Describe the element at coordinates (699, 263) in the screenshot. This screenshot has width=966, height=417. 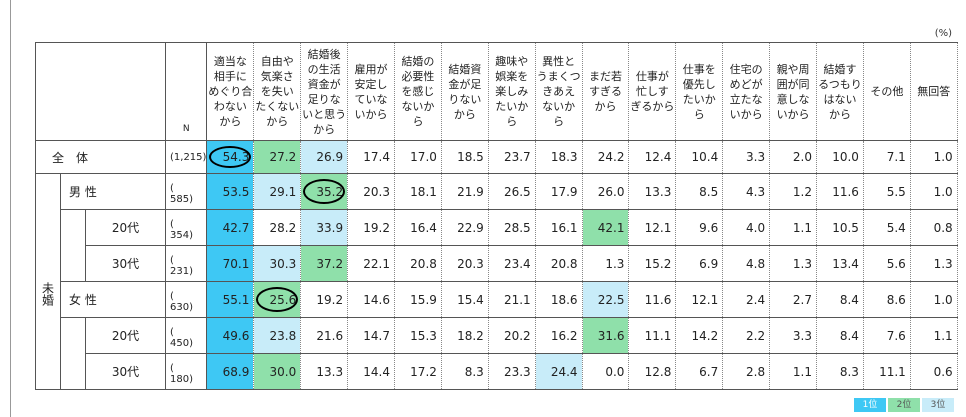
I see `value-cell: 6.9` at that location.